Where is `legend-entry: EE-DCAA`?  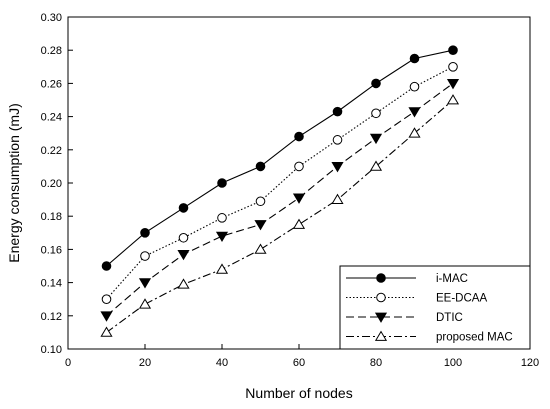 legend-entry: EE-DCAA is located at coordinates (416, 299).